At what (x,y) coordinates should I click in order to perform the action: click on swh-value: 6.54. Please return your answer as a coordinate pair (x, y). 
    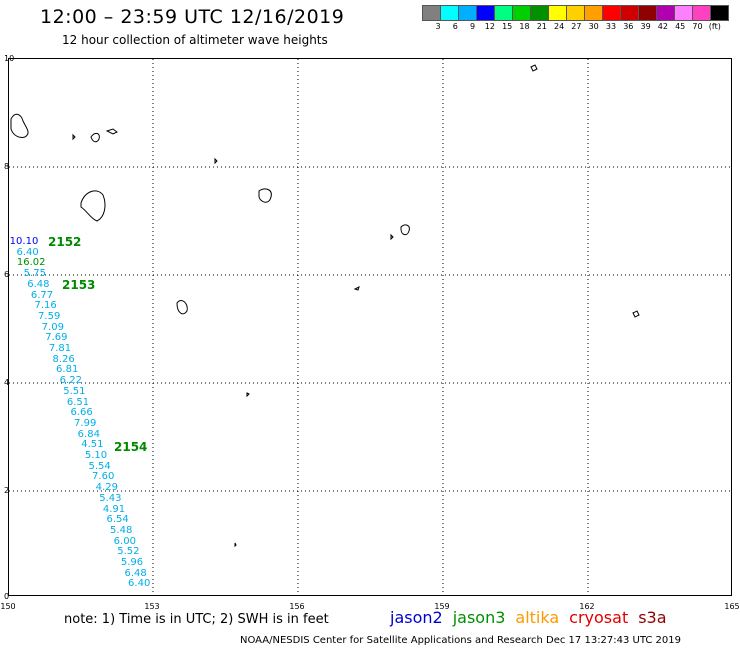
    Looking at the image, I should click on (117, 520).